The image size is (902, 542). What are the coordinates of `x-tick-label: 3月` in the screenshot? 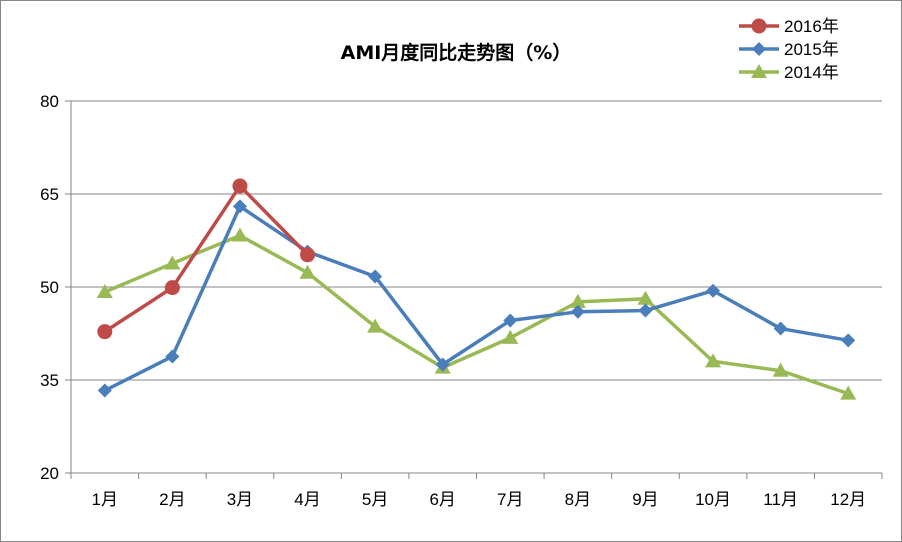 It's located at (240, 499).